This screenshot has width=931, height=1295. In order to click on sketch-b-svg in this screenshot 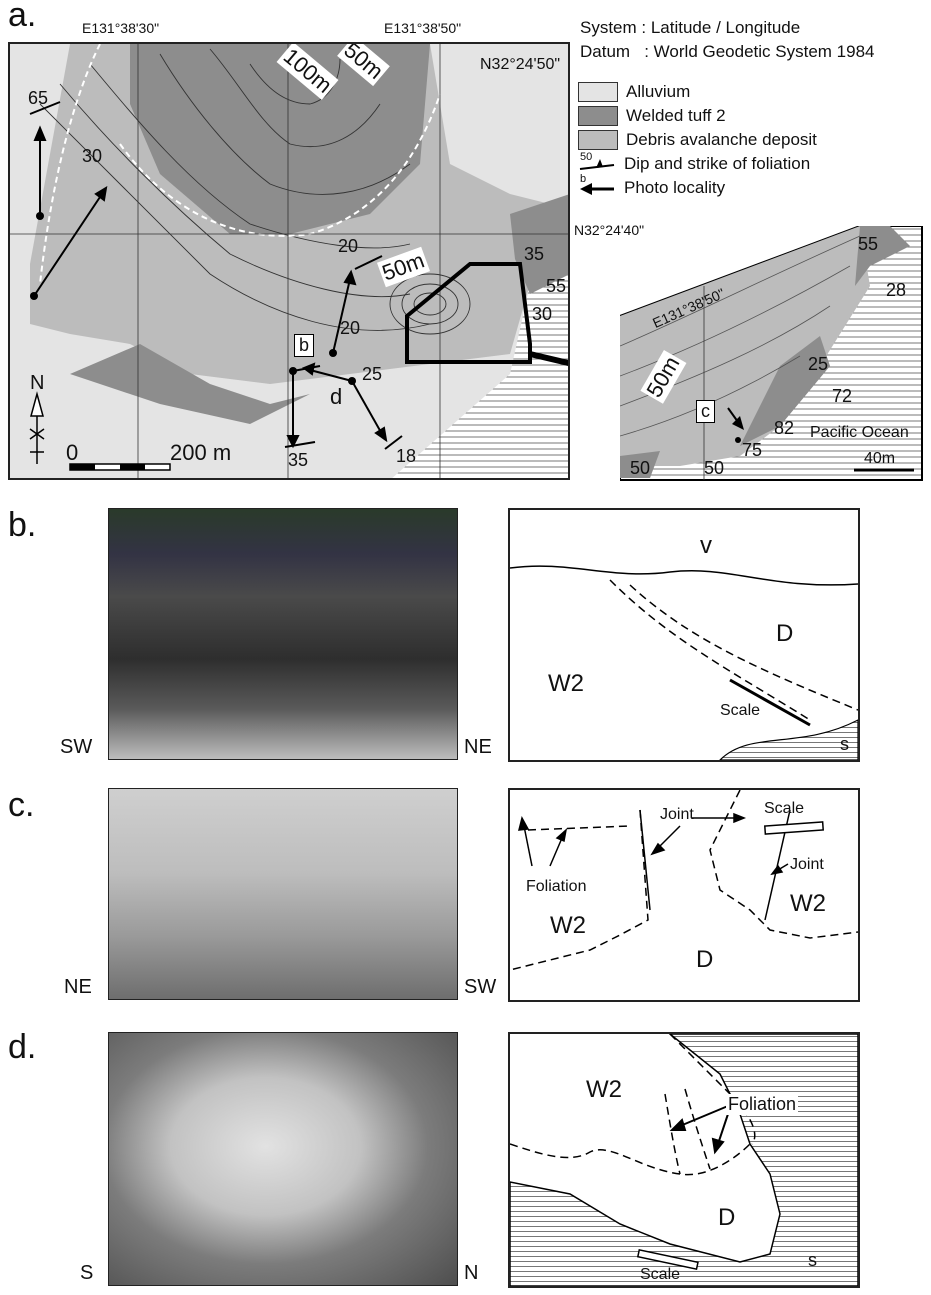, I will do `click(684, 663)`.